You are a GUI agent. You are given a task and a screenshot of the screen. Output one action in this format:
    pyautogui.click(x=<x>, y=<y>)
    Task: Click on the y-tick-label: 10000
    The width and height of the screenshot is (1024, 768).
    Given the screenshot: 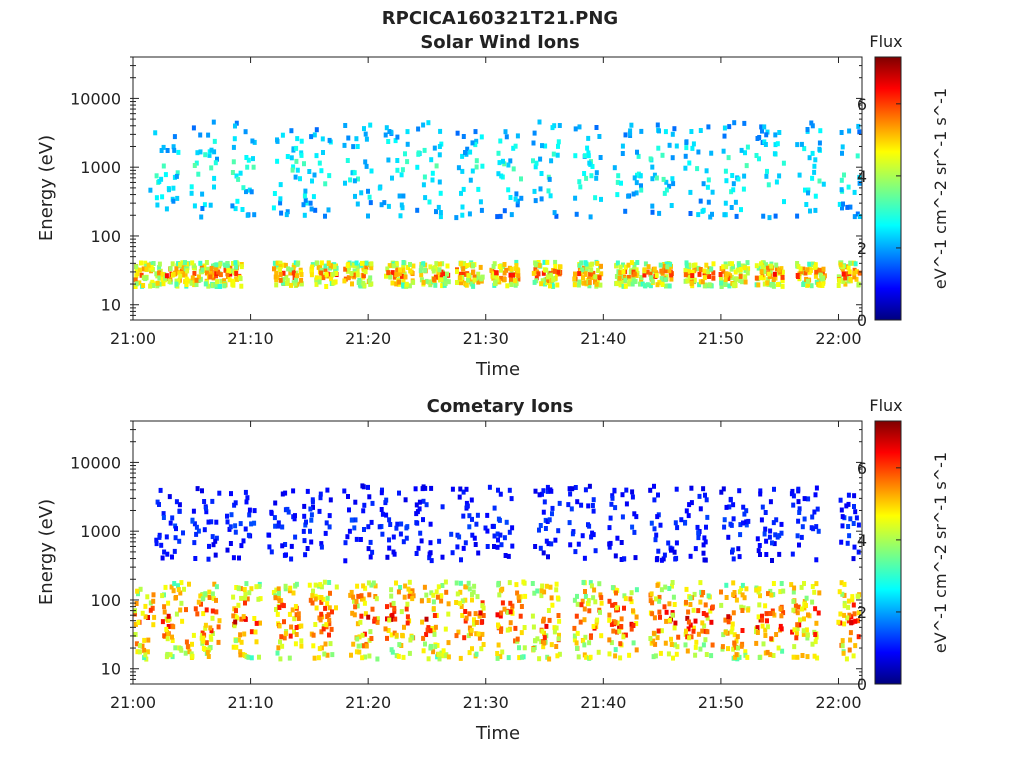 What is the action you would take?
    pyautogui.click(x=95, y=98)
    